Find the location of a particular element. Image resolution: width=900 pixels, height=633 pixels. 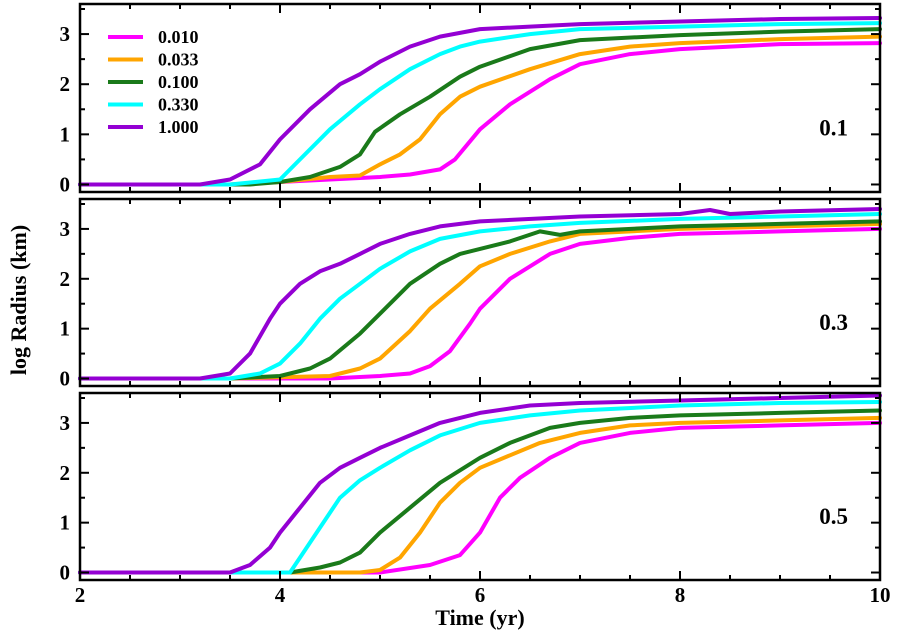

legend-label-0.033: 0.033 is located at coordinates (178, 60).